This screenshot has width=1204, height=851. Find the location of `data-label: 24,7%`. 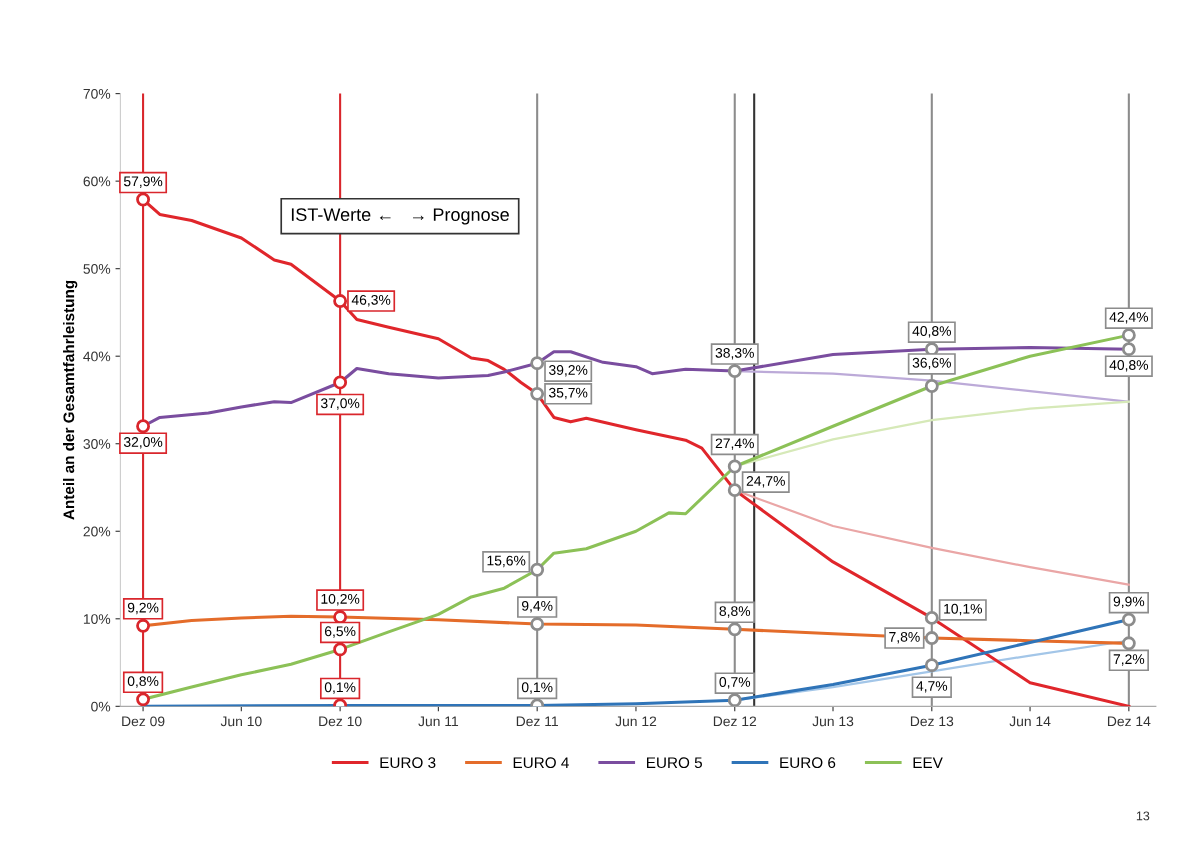

data-label: 24,7% is located at coordinates (765, 482).